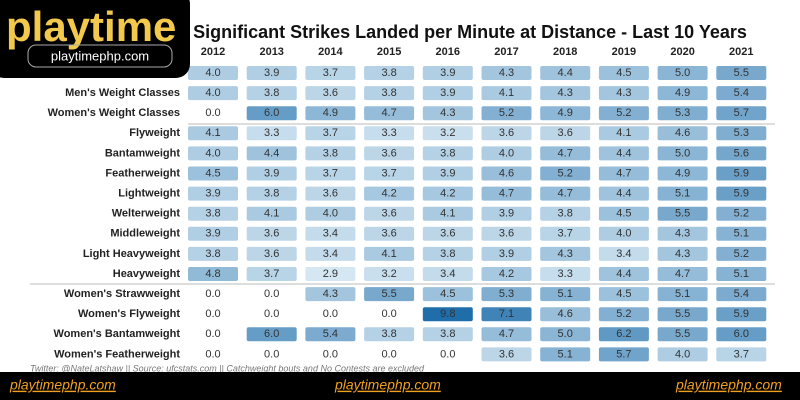 This screenshot has height=400, width=800. I want to click on cell-value: 5.9, so click(741, 314).